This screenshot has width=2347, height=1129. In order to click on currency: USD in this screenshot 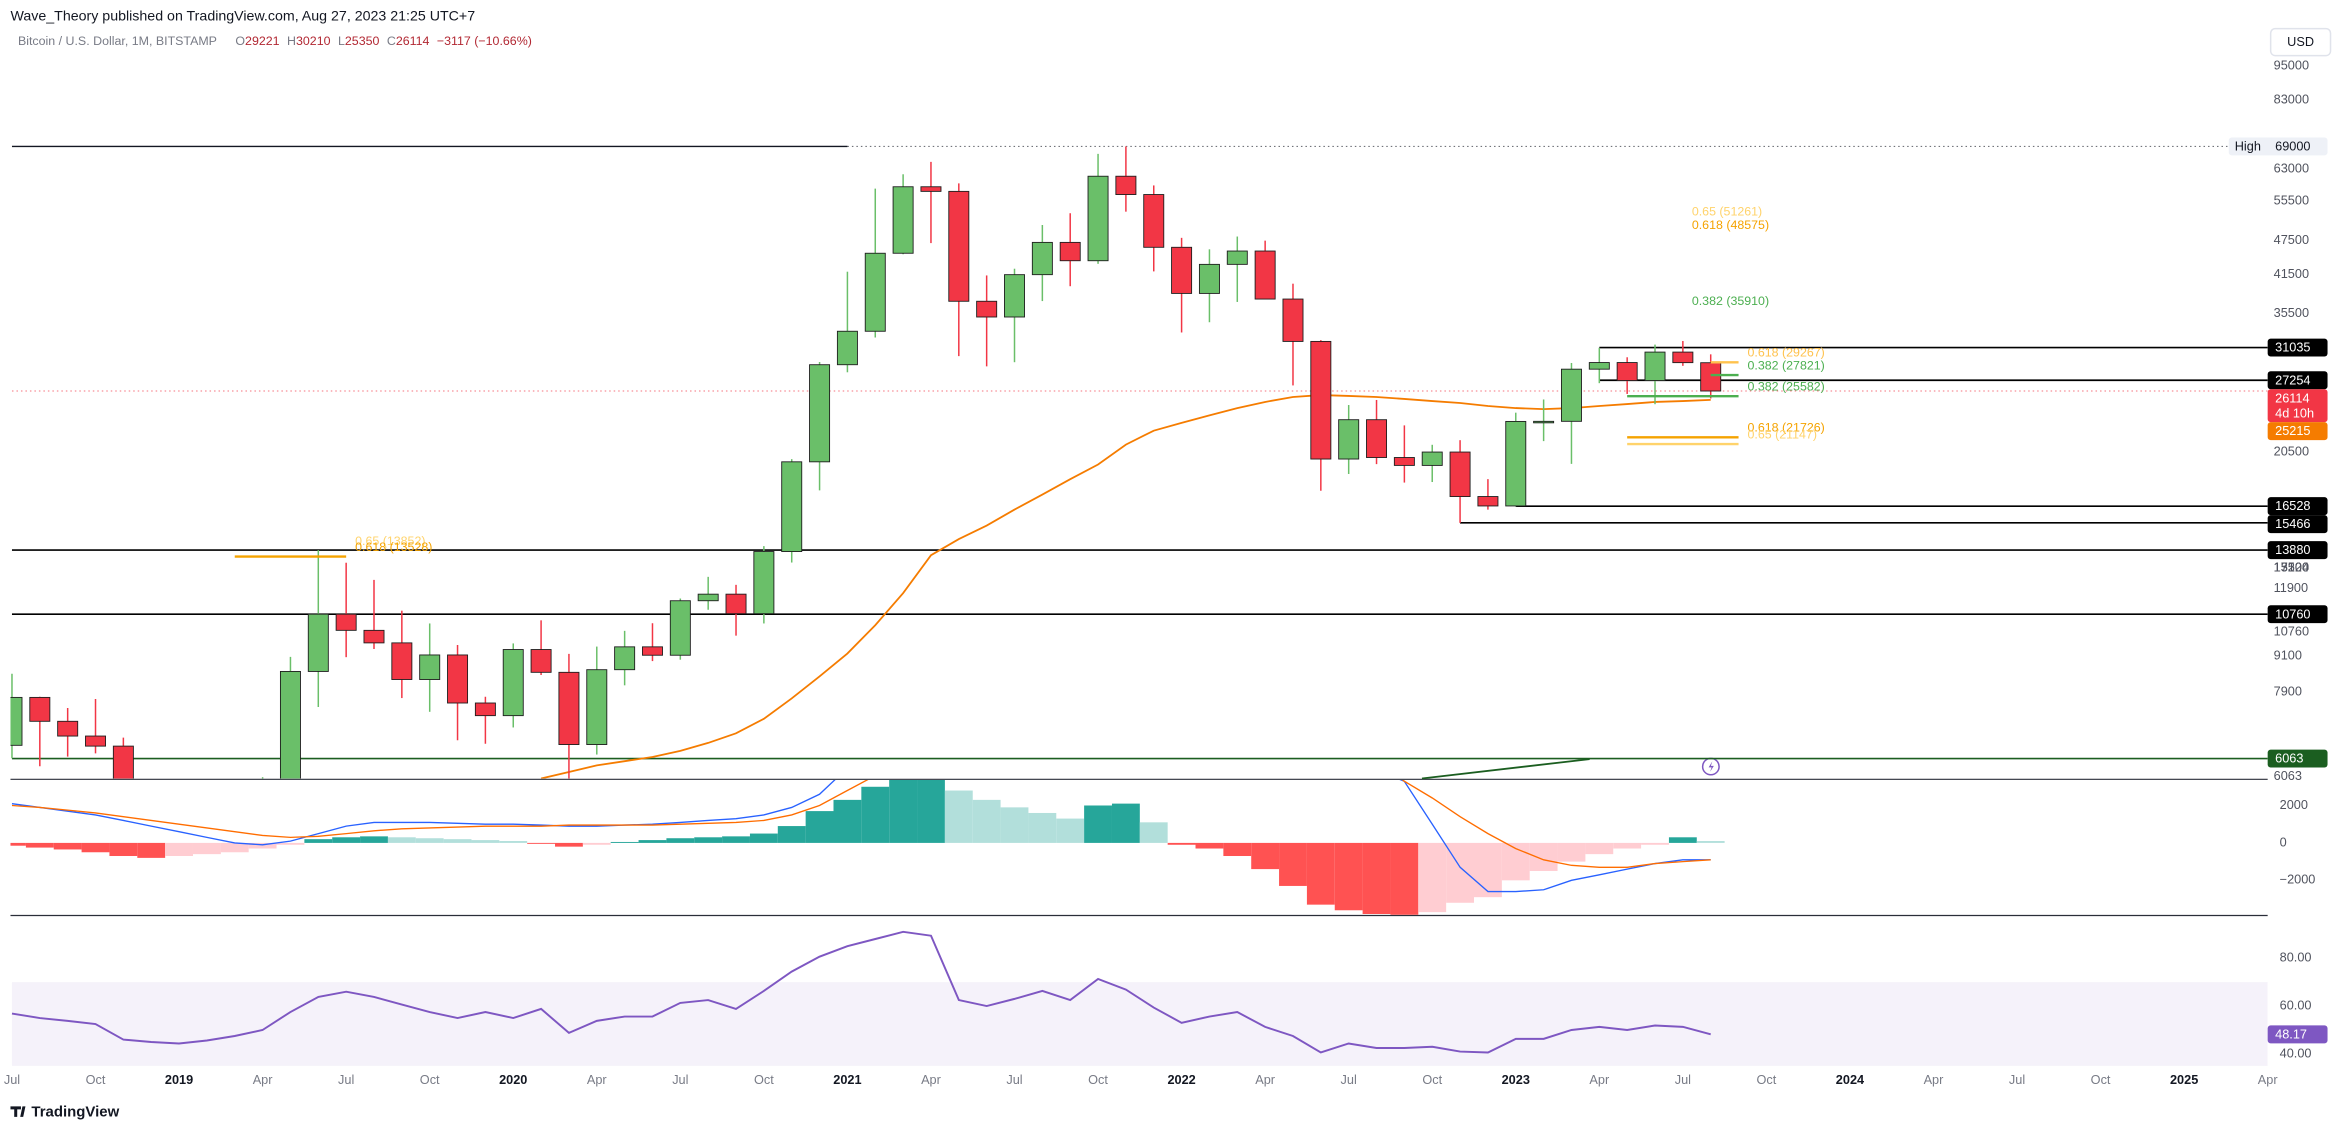, I will do `click(2300, 41)`.